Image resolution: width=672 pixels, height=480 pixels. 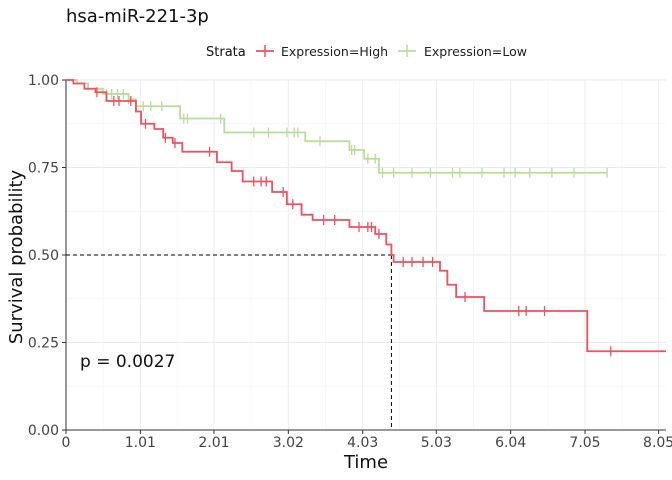 I want to click on x-tick-label: 0, so click(x=66, y=443).